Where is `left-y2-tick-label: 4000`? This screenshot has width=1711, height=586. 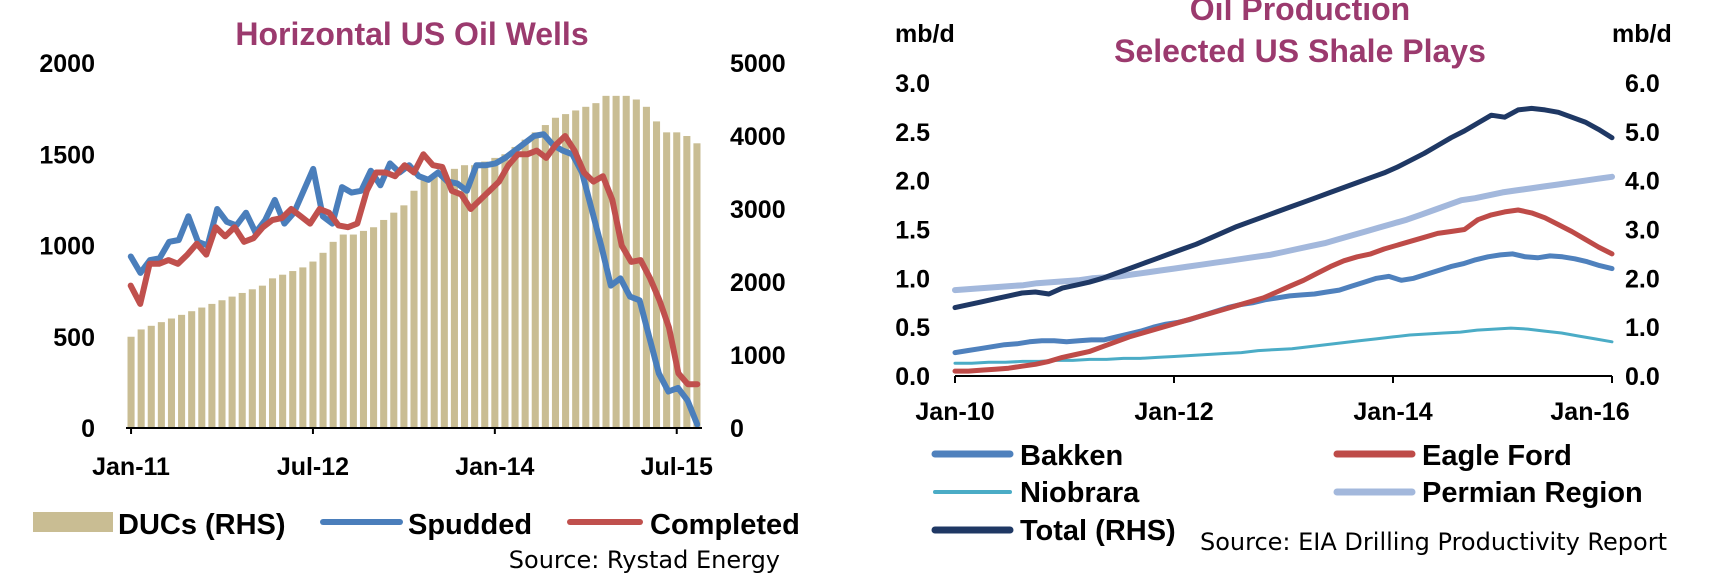 left-y2-tick-label: 4000 is located at coordinates (758, 137).